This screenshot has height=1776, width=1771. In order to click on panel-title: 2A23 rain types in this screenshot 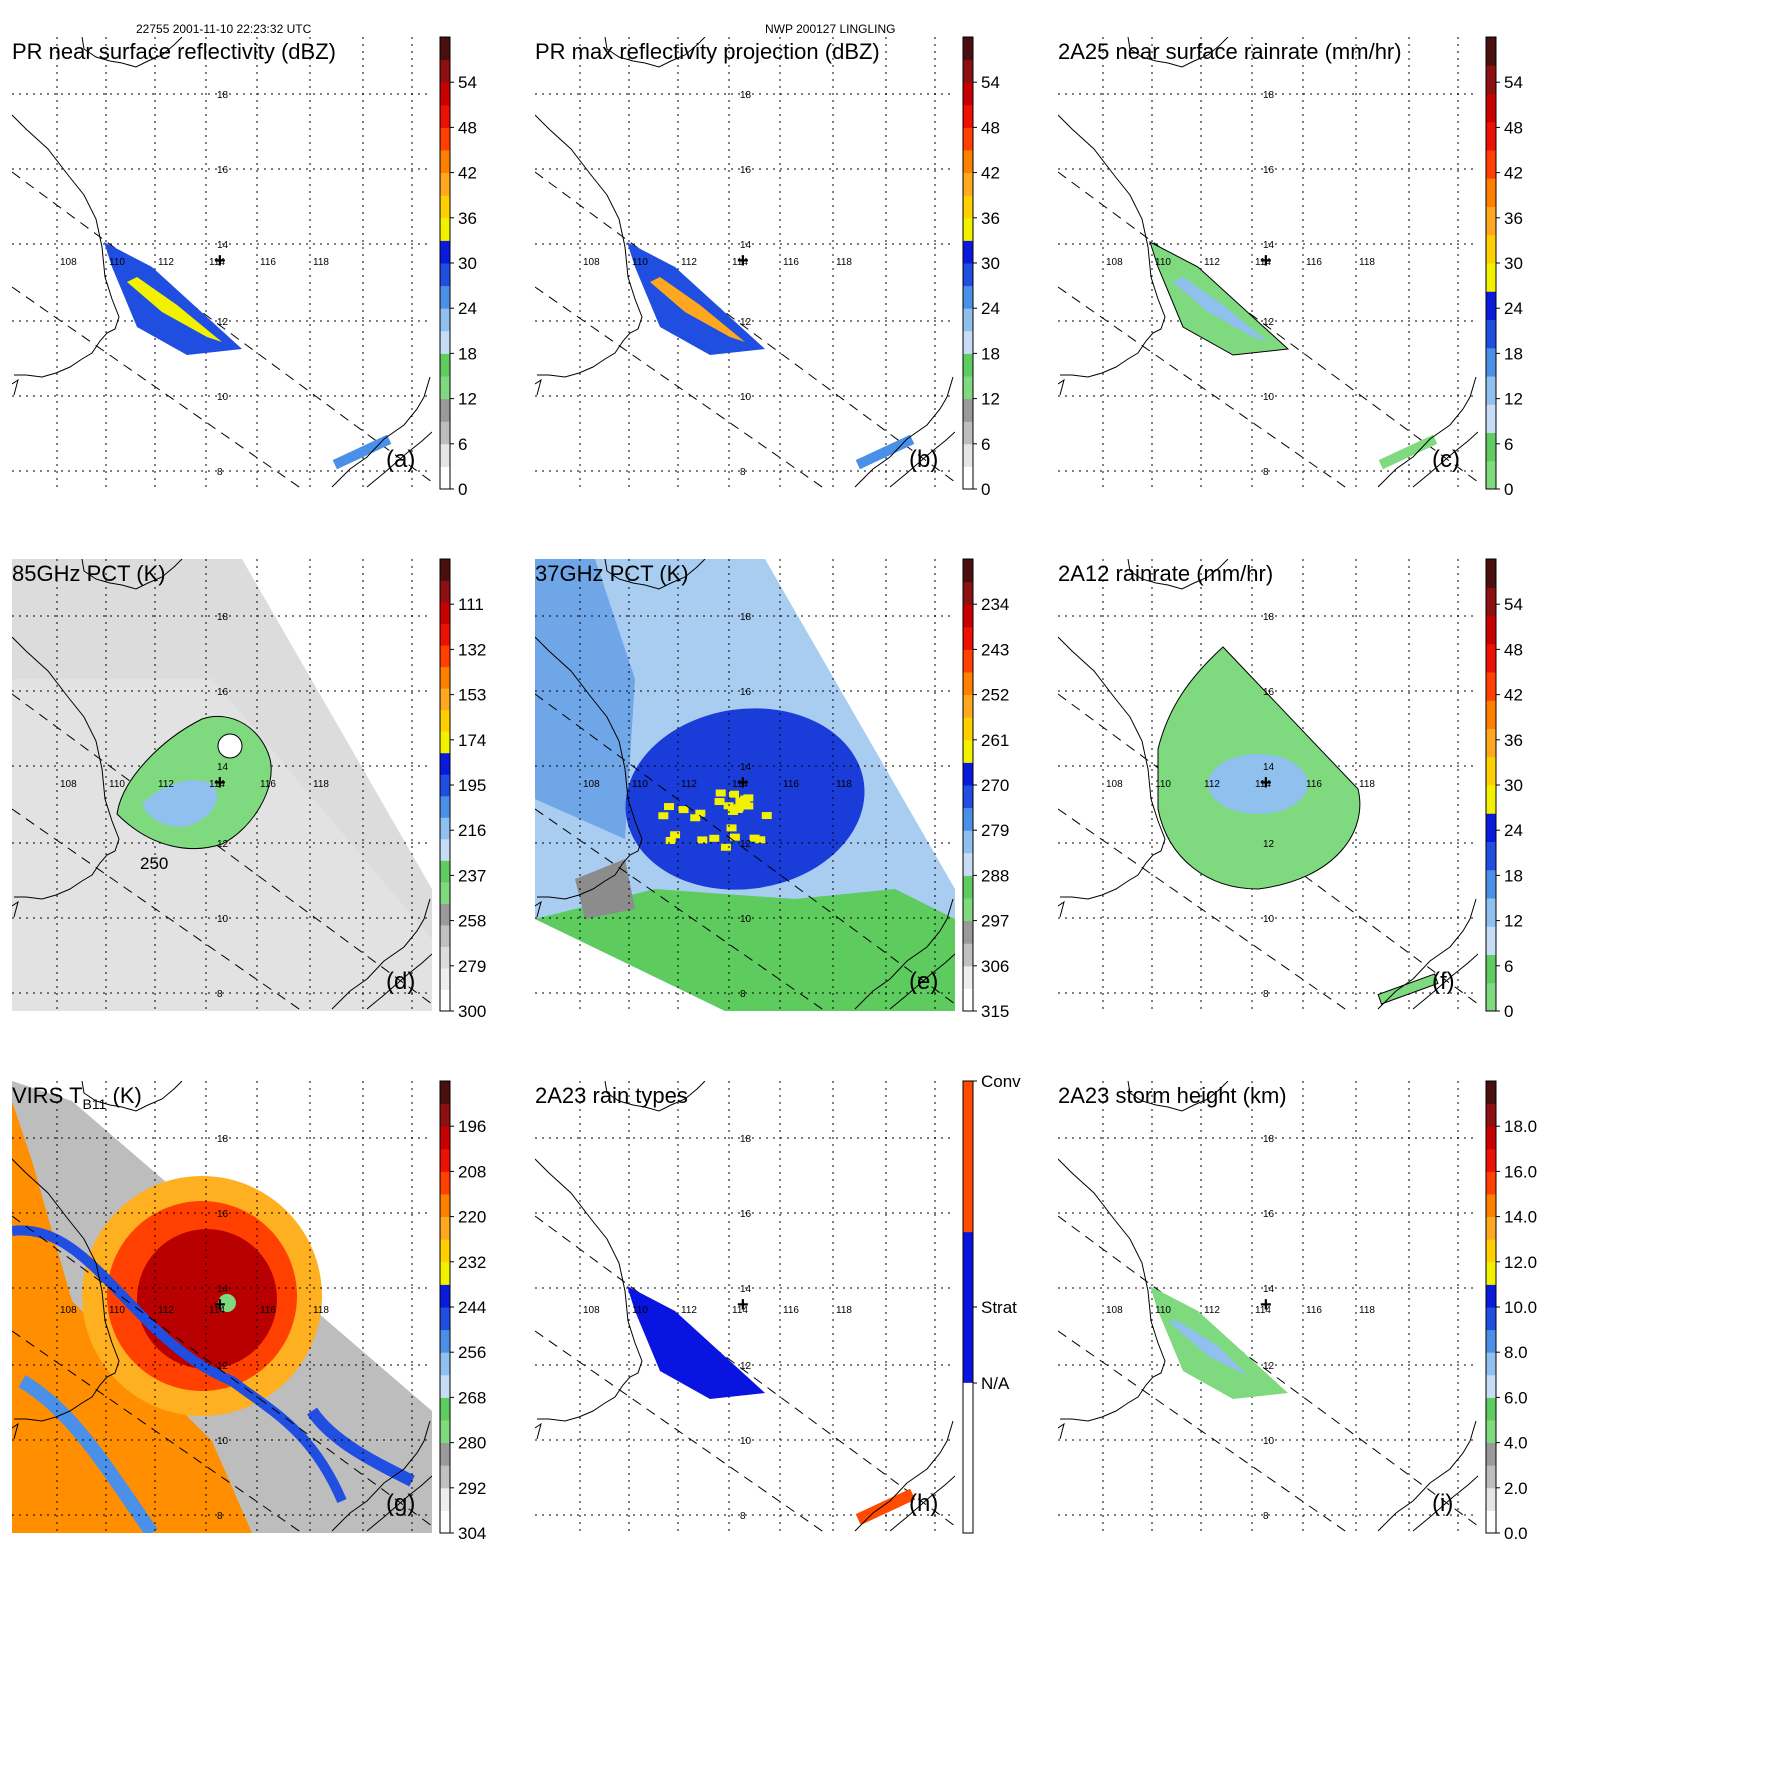, I will do `click(611, 1095)`.